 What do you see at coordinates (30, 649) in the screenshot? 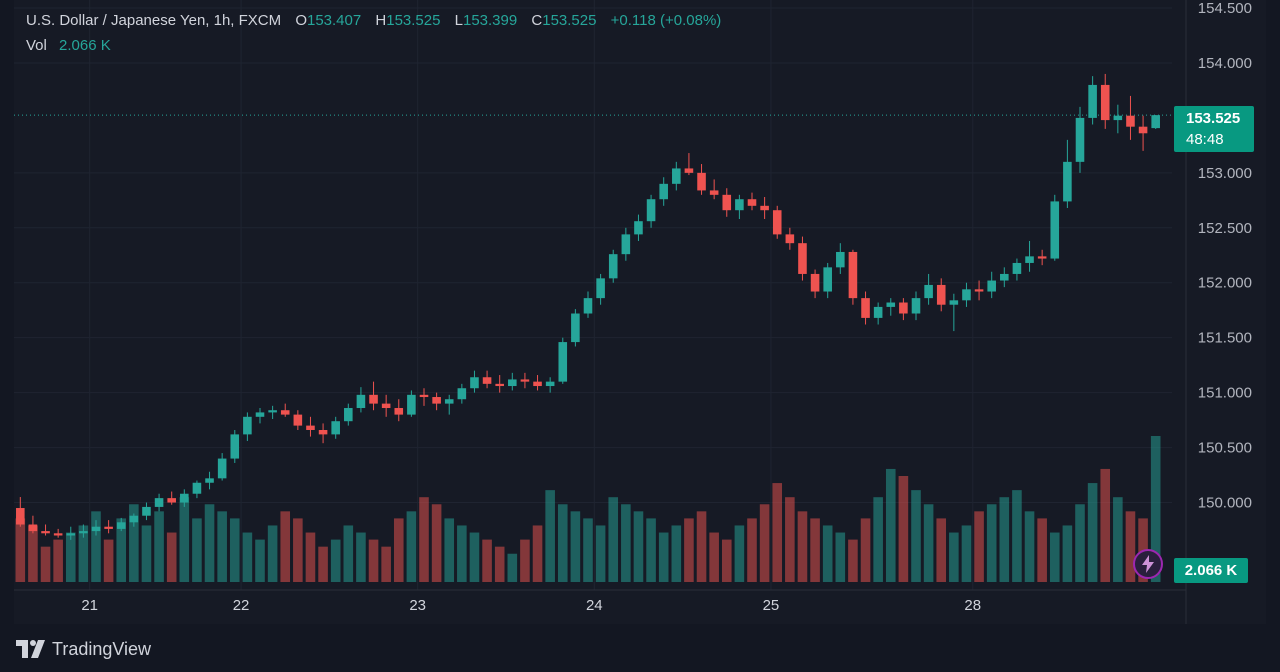
I see `tradingview-logo` at bounding box center [30, 649].